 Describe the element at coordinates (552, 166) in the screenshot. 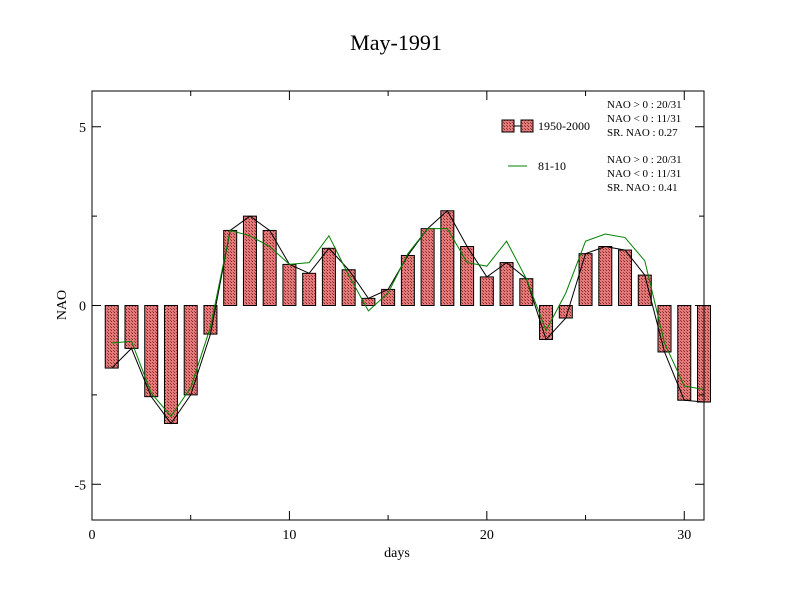

I see `legend-label-81-10: 81-10` at that location.